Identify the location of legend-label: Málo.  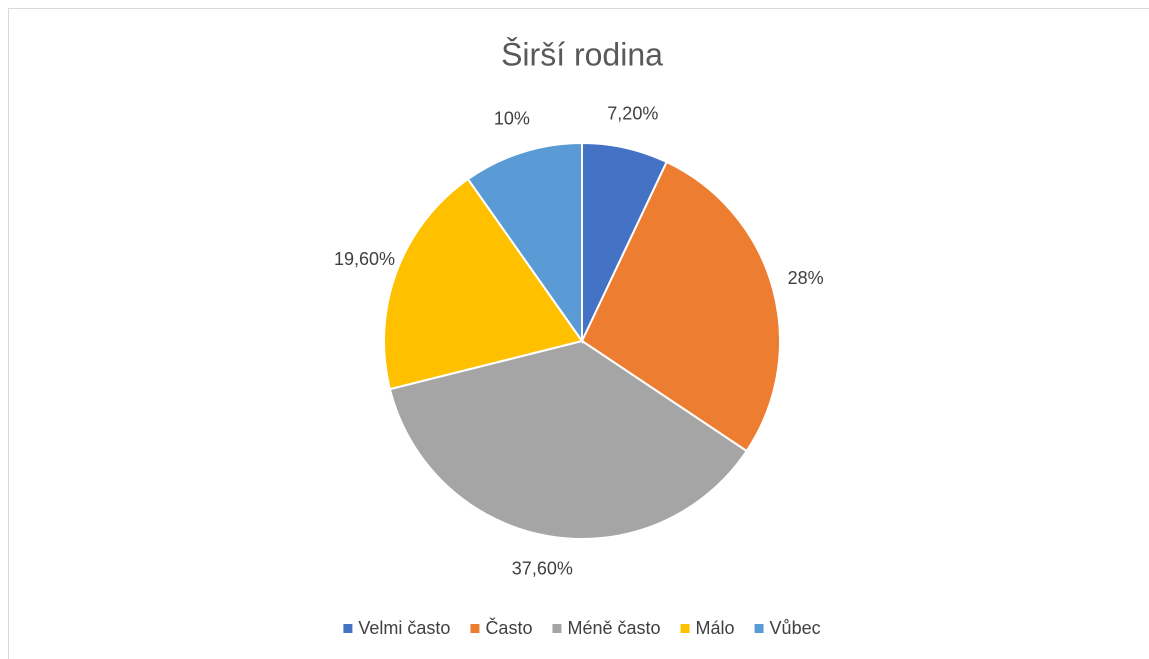
(715, 628).